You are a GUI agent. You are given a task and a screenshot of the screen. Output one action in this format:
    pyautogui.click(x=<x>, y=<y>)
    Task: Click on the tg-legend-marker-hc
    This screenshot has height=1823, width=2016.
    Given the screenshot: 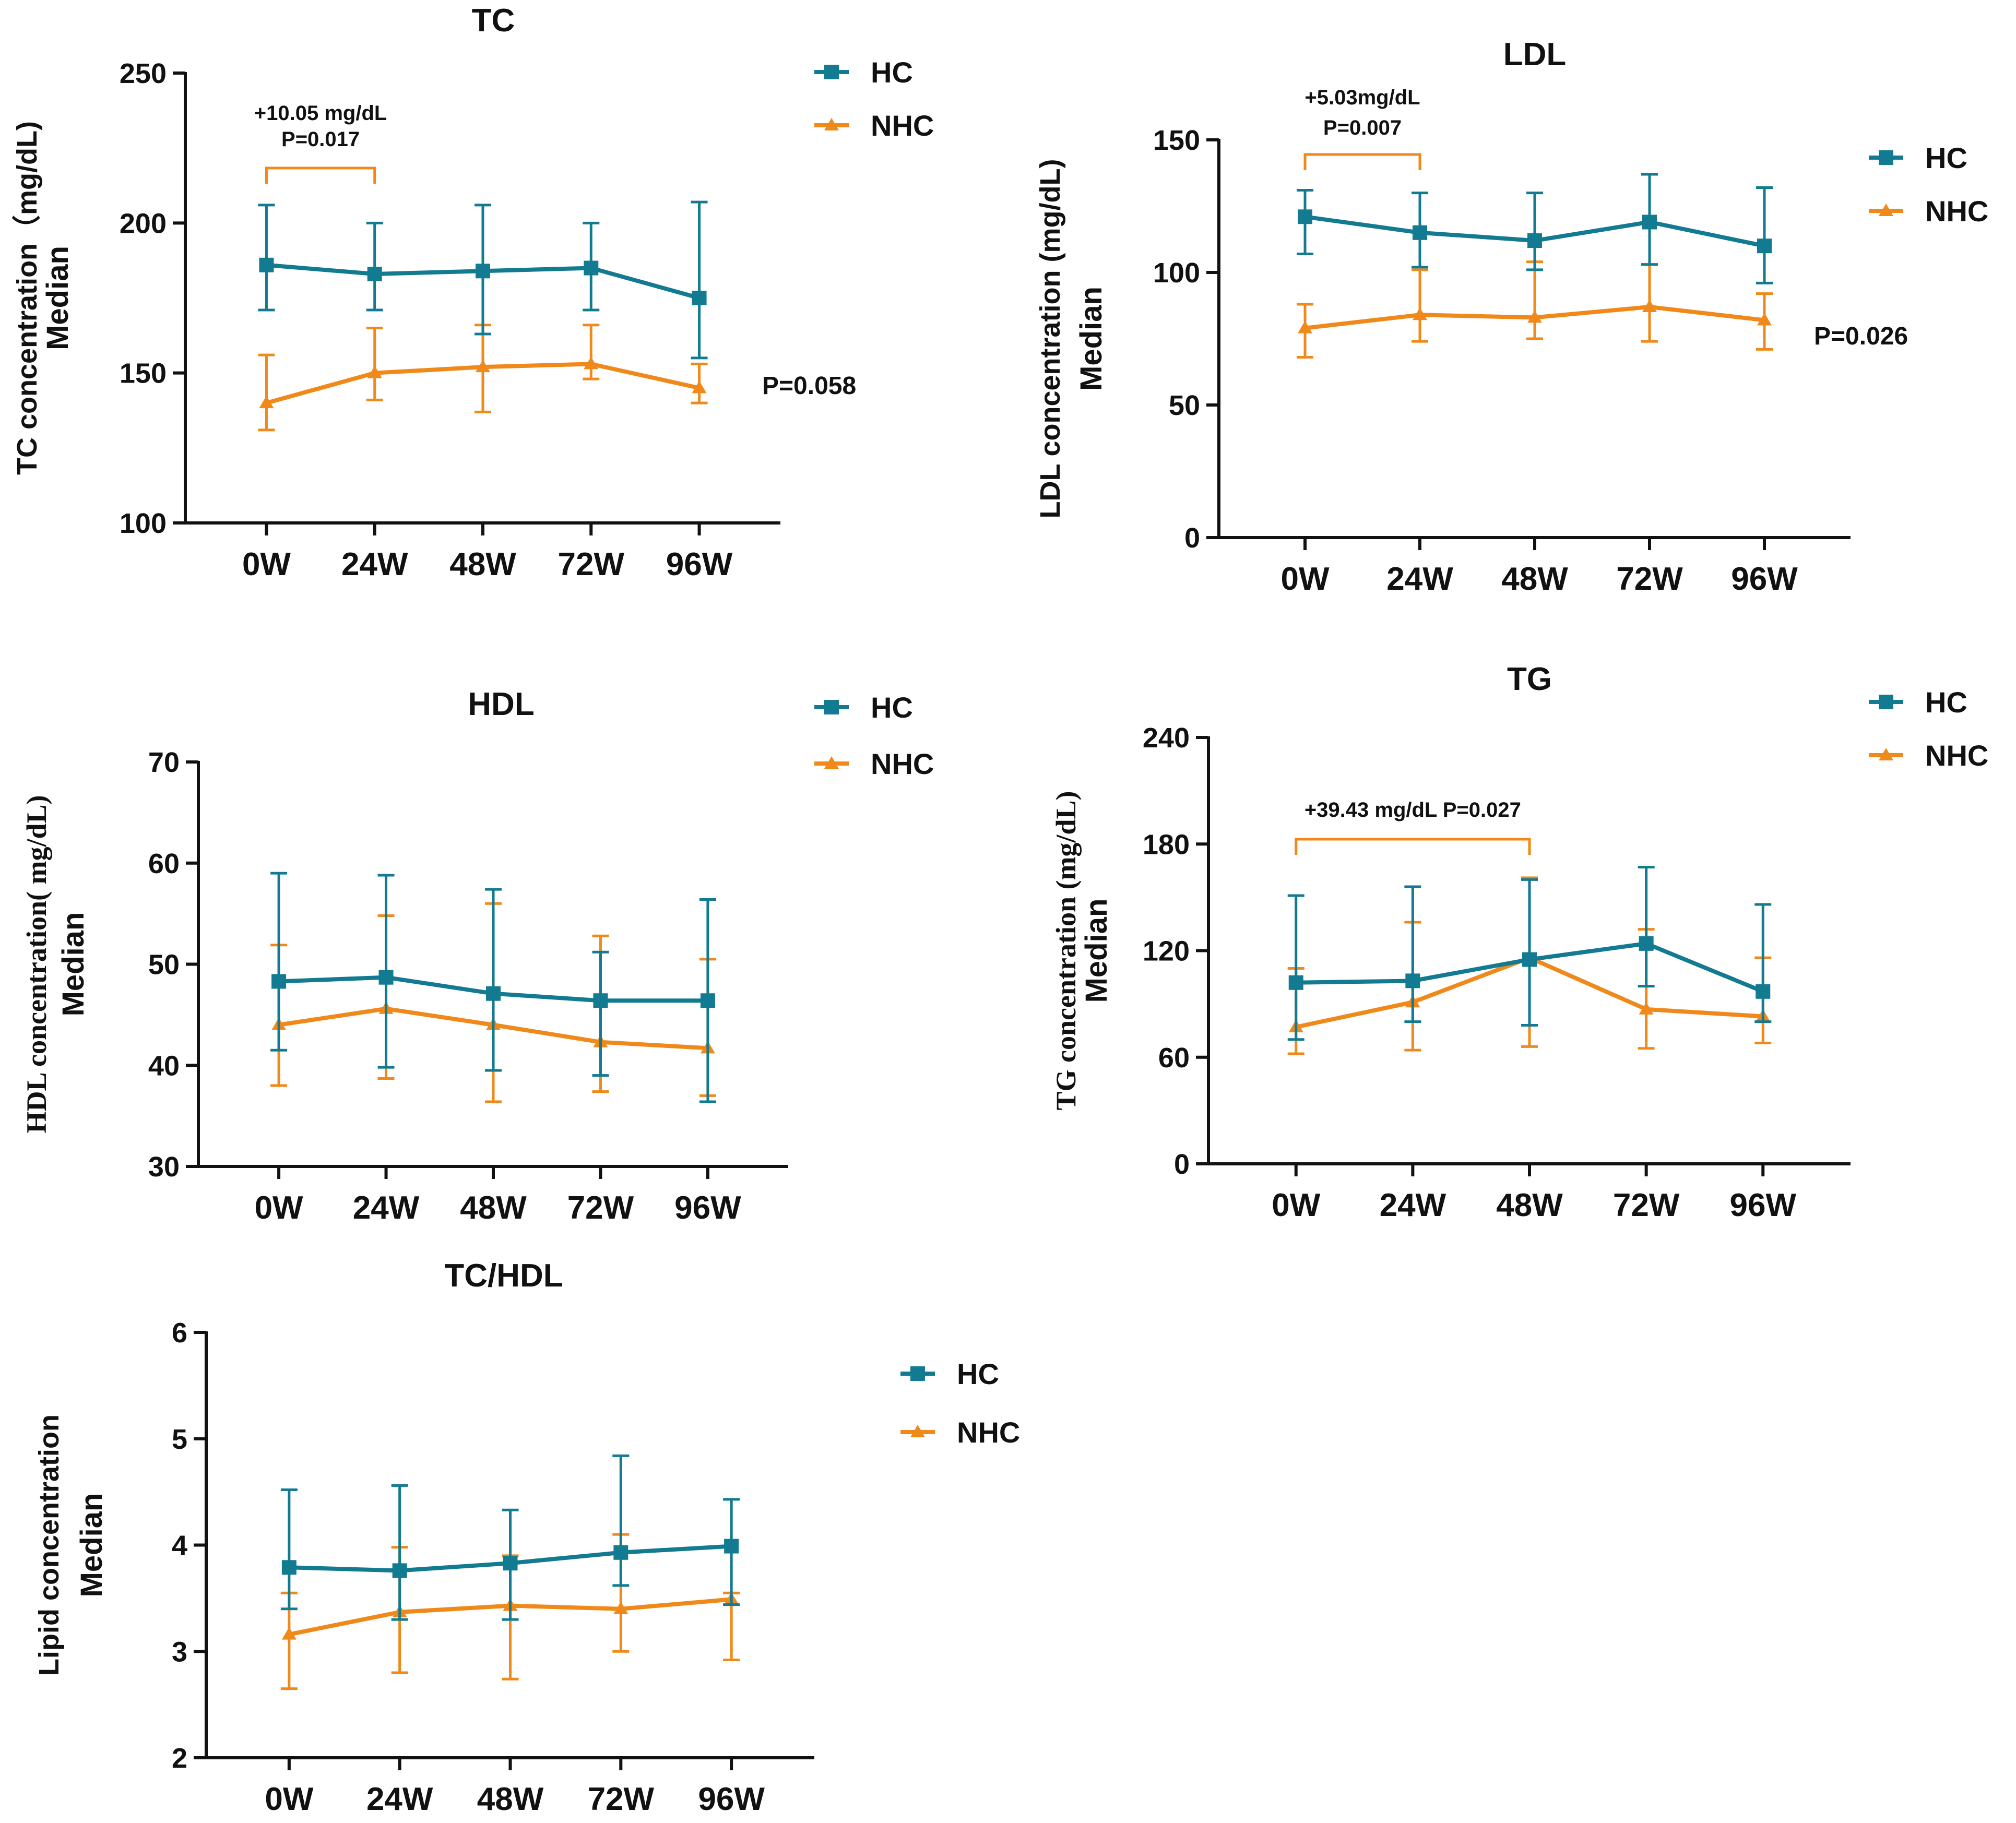 What is the action you would take?
    pyautogui.click(x=1886, y=702)
    